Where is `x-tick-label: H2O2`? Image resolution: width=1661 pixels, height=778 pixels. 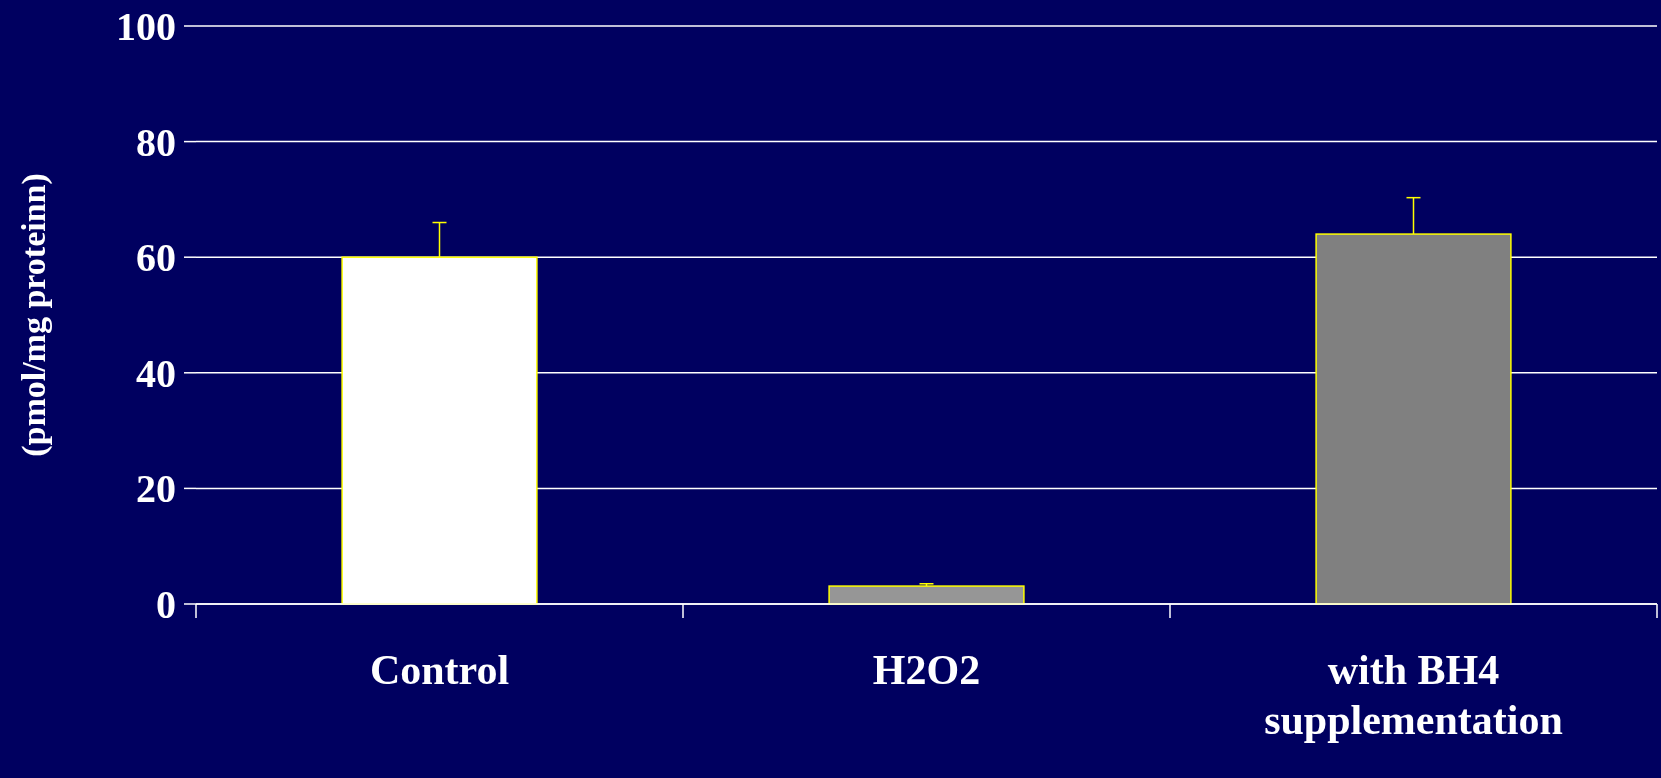
x-tick-label: H2O2 is located at coordinates (926, 670).